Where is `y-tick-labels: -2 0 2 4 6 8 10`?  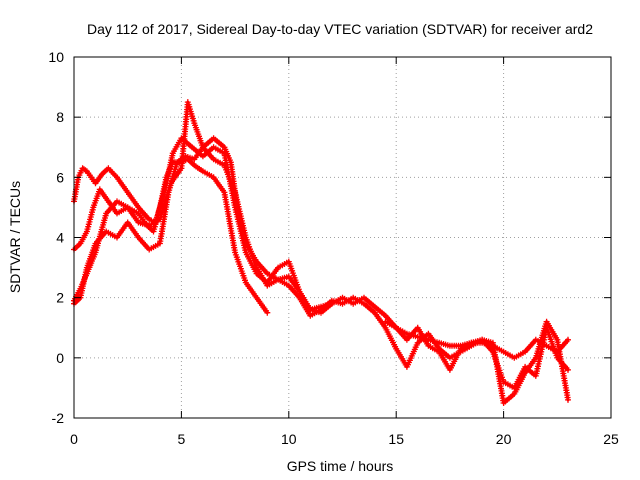 y-tick-labels: -2 0 2 4 6 8 10 is located at coordinates (56, 237).